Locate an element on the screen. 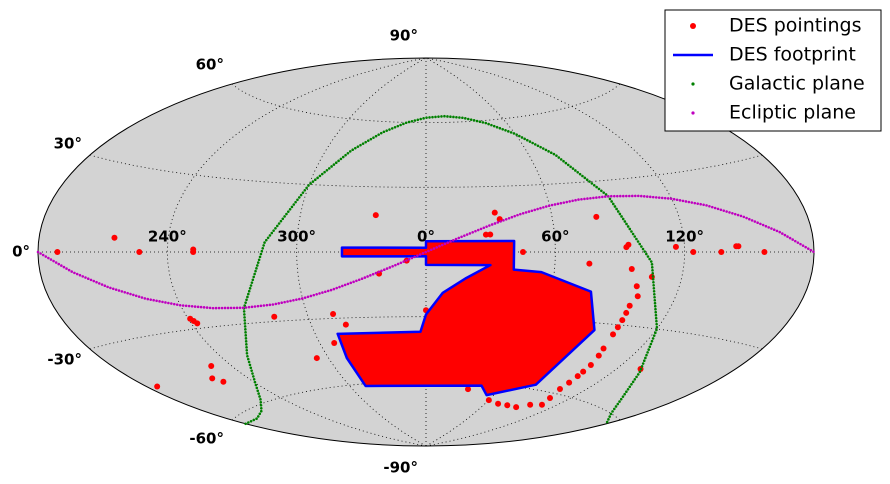  legend-box is located at coordinates (773, 70).